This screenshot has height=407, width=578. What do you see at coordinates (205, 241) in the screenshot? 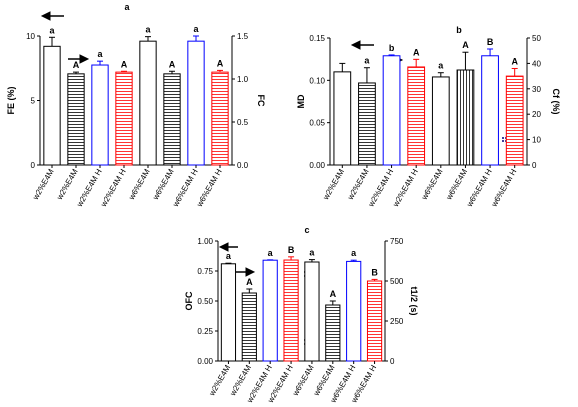
I see `y-tick-label: 1.00` at bounding box center [205, 241].